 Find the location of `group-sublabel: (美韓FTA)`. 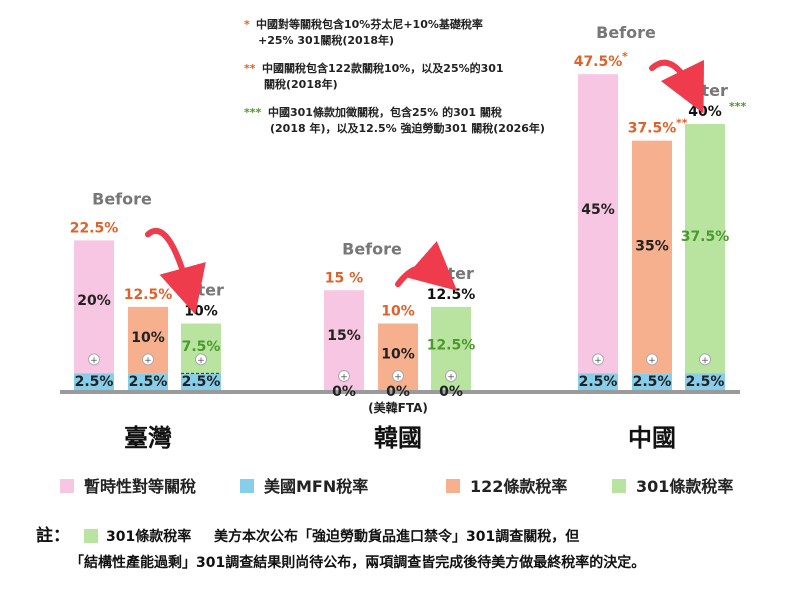

group-sublabel: (美韓FTA) is located at coordinates (398, 407).